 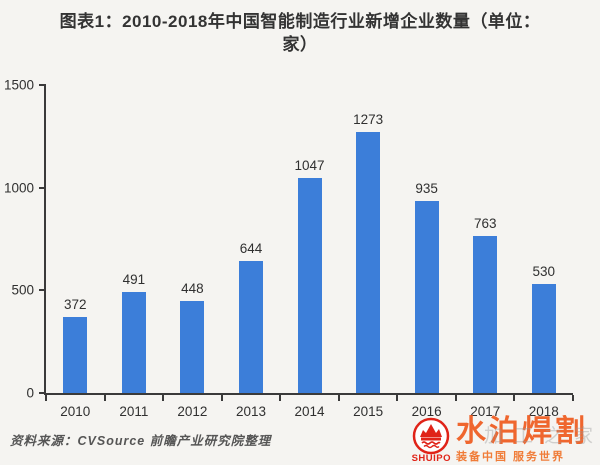 I want to click on x-axis-label: 2014, so click(x=309, y=411).